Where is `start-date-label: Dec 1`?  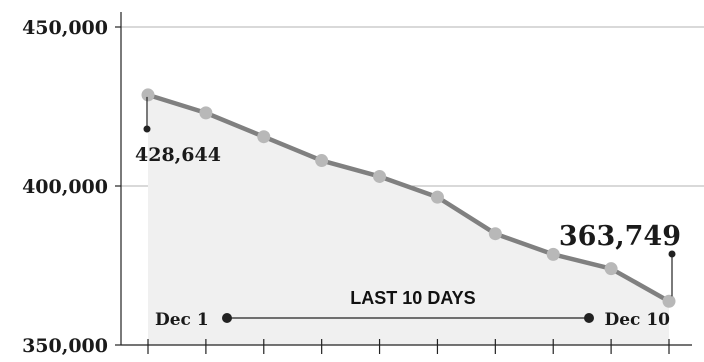 start-date-label: Dec 1 is located at coordinates (182, 320).